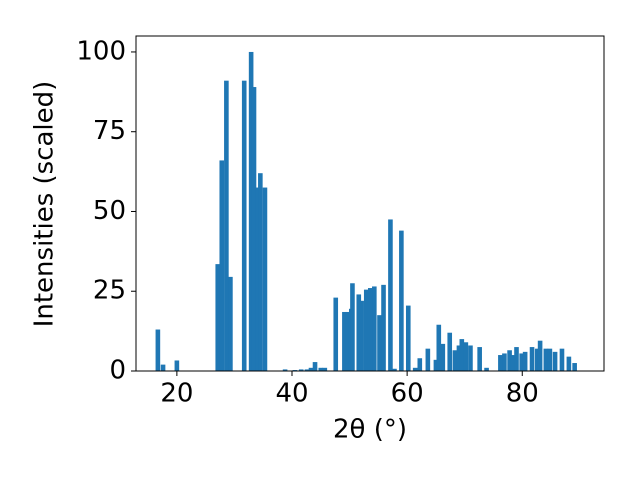 This screenshot has height=484, width=640. I want to click on x-tick-label: 40, so click(291, 394).